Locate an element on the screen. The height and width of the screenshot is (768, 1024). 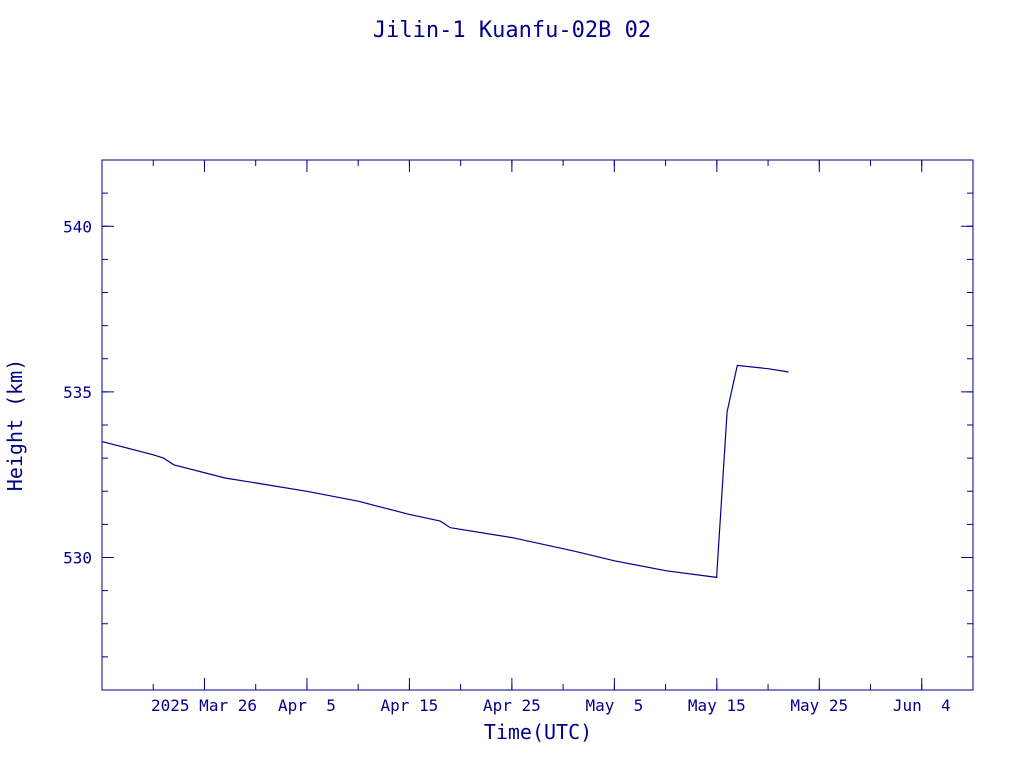
x-tick-label: 2025 Mar 26 is located at coordinates (204, 705).